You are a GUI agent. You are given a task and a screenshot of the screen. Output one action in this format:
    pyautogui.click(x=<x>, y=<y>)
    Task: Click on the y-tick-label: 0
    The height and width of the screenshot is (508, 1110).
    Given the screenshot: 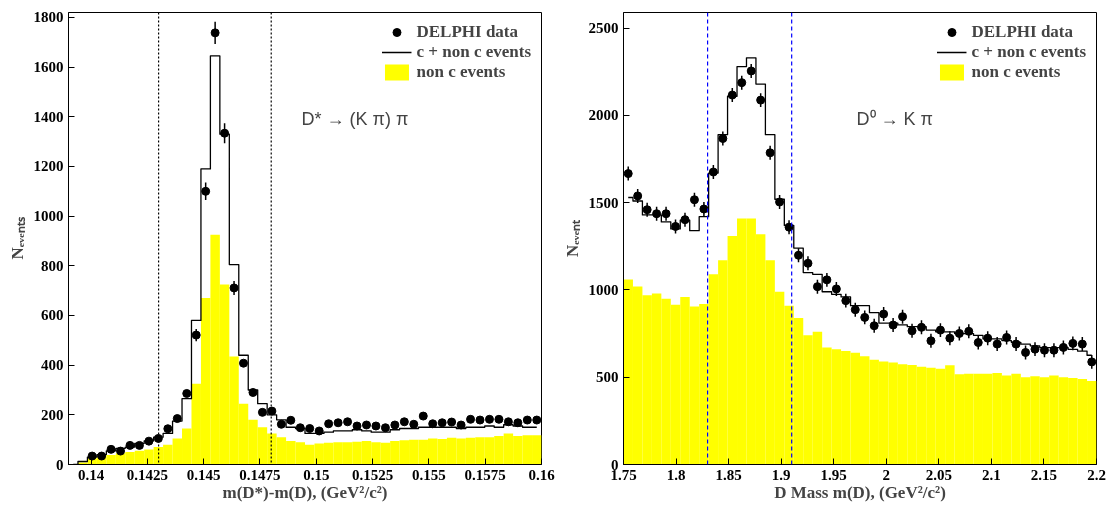 What is the action you would take?
    pyautogui.click(x=60, y=464)
    